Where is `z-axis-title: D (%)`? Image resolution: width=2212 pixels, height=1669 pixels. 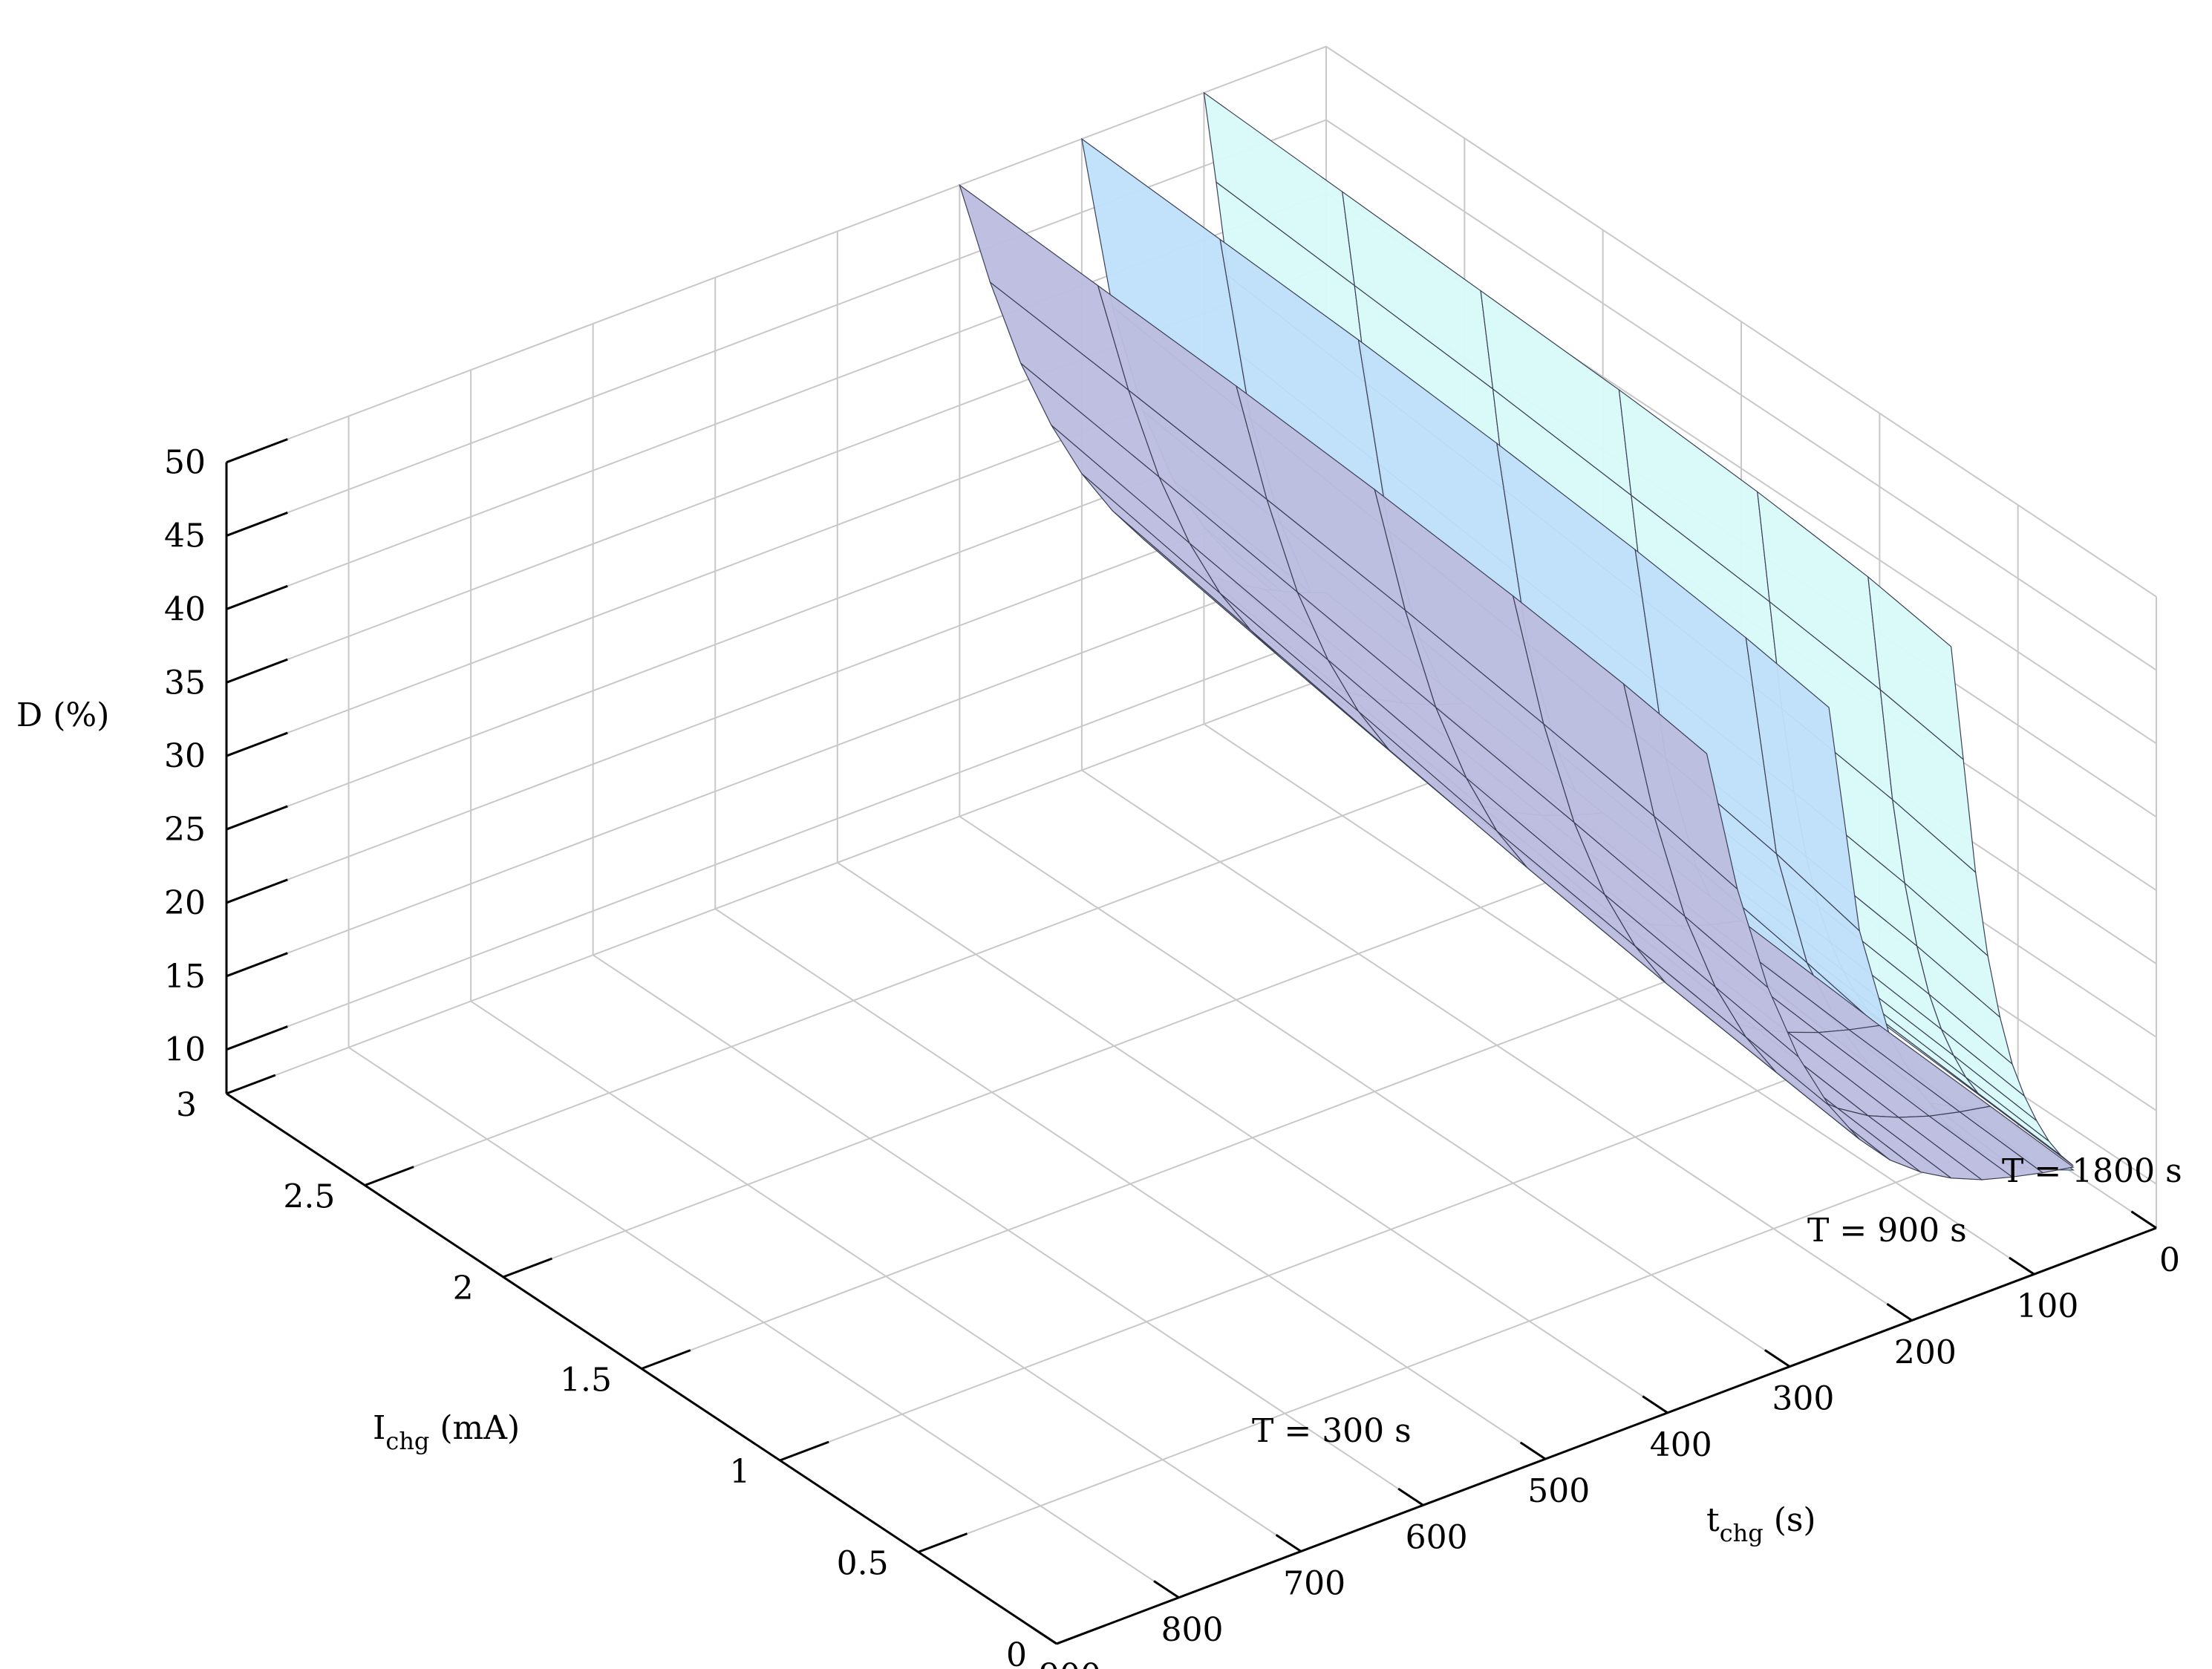
z-axis-title: D (%) is located at coordinates (62, 715).